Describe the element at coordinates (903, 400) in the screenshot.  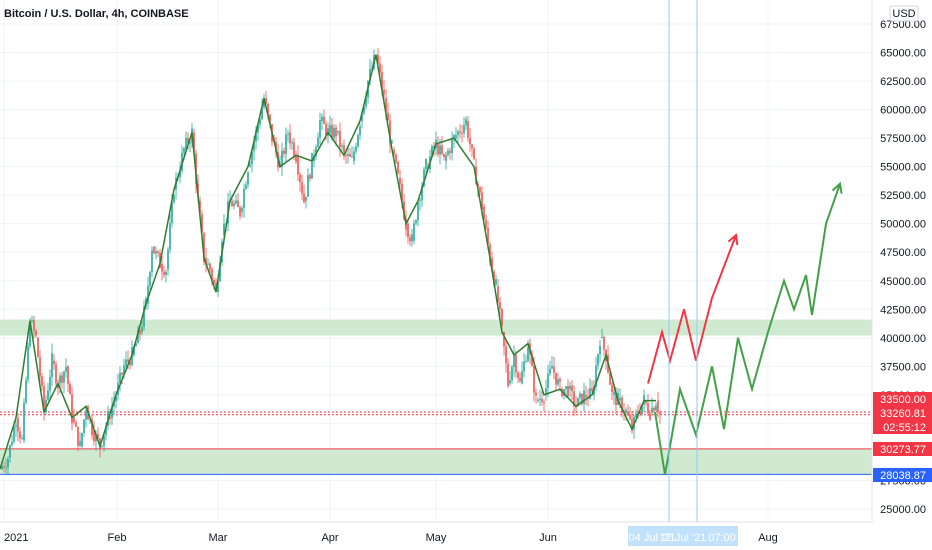
I see `price-tag-label: 33500.00` at that location.